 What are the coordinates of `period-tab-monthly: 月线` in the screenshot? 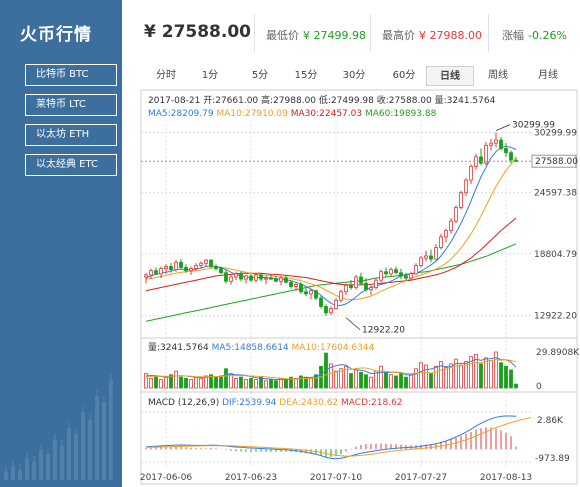 It's located at (548, 75).